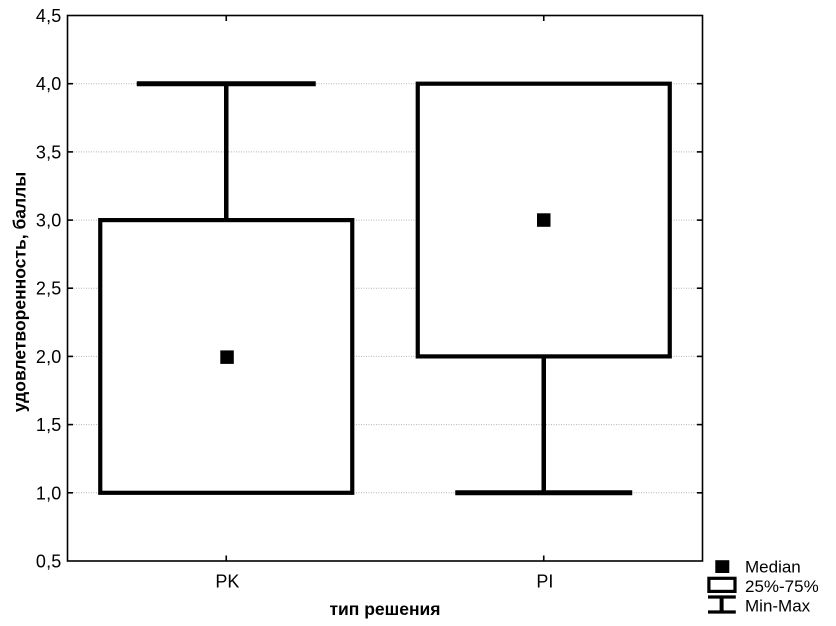 The image size is (836, 626). Describe the element at coordinates (20, 292) in the screenshot. I see `svg-text: удовлетворенность, баллы` at that location.